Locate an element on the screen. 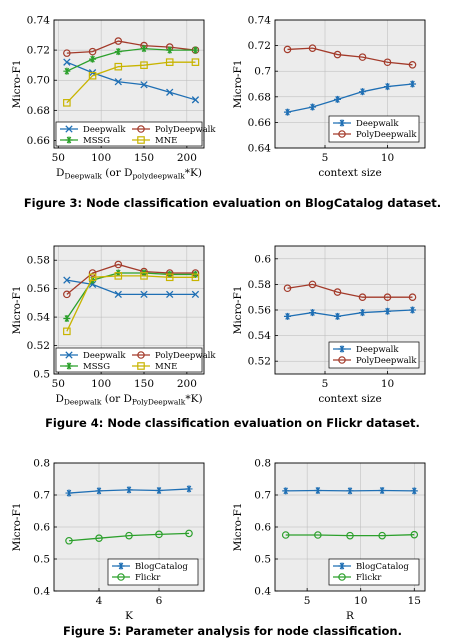 The width and height of the screenshot is (465, 644). x-axis-label: context size is located at coordinates (349, 173).